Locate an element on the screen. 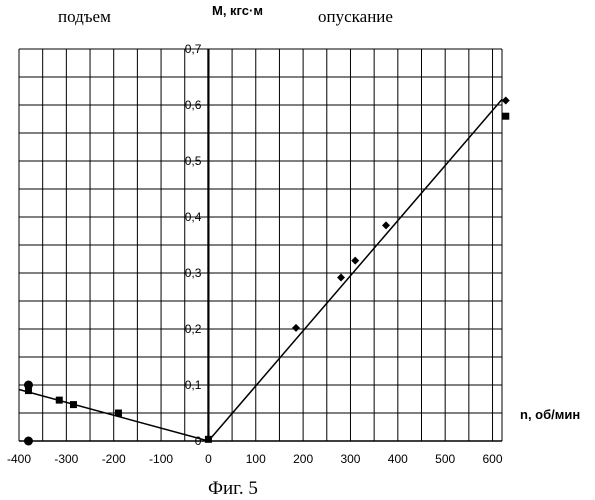 The image size is (595, 500). x-tick-label: 600 is located at coordinates (493, 459).